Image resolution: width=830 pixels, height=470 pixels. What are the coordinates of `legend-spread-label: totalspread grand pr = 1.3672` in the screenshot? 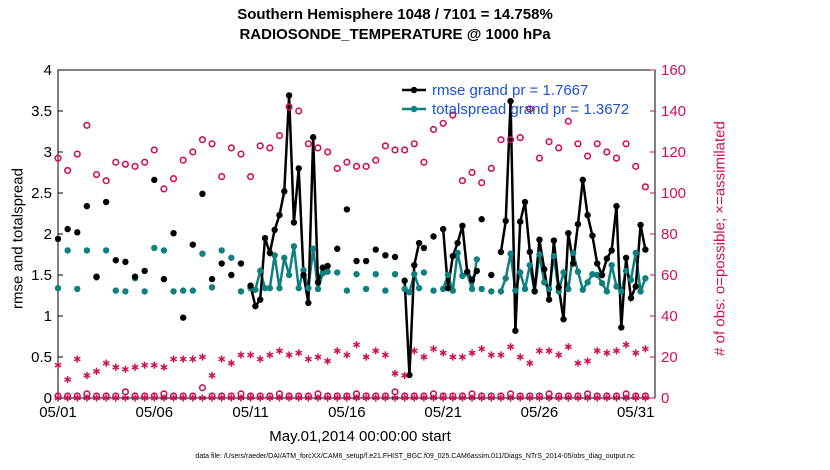 It's located at (530, 109).